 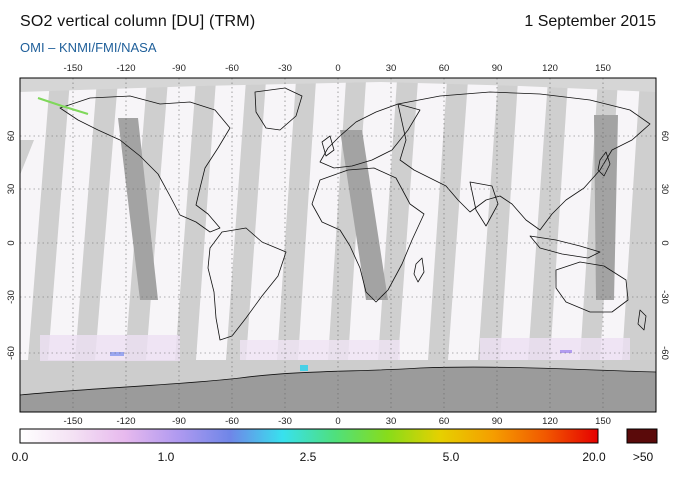 I want to click on map-title: SO2 vertical column [DU] (TRM), so click(x=138, y=21).